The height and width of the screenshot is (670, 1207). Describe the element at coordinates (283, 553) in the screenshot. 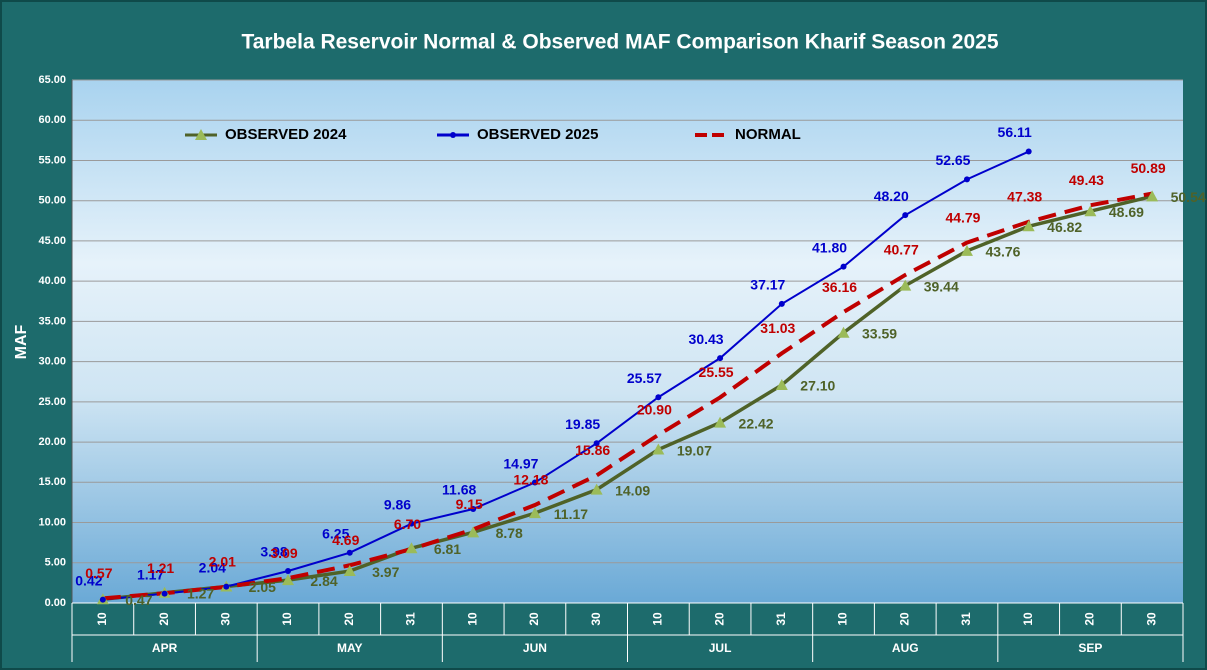

I see `data-label: 3.09` at that location.